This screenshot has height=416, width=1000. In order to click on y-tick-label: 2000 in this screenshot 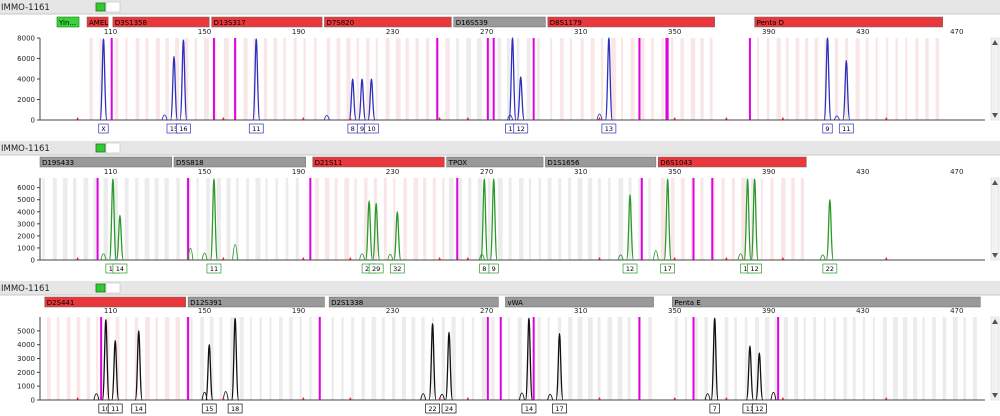, I will do `click(26, 100)`.